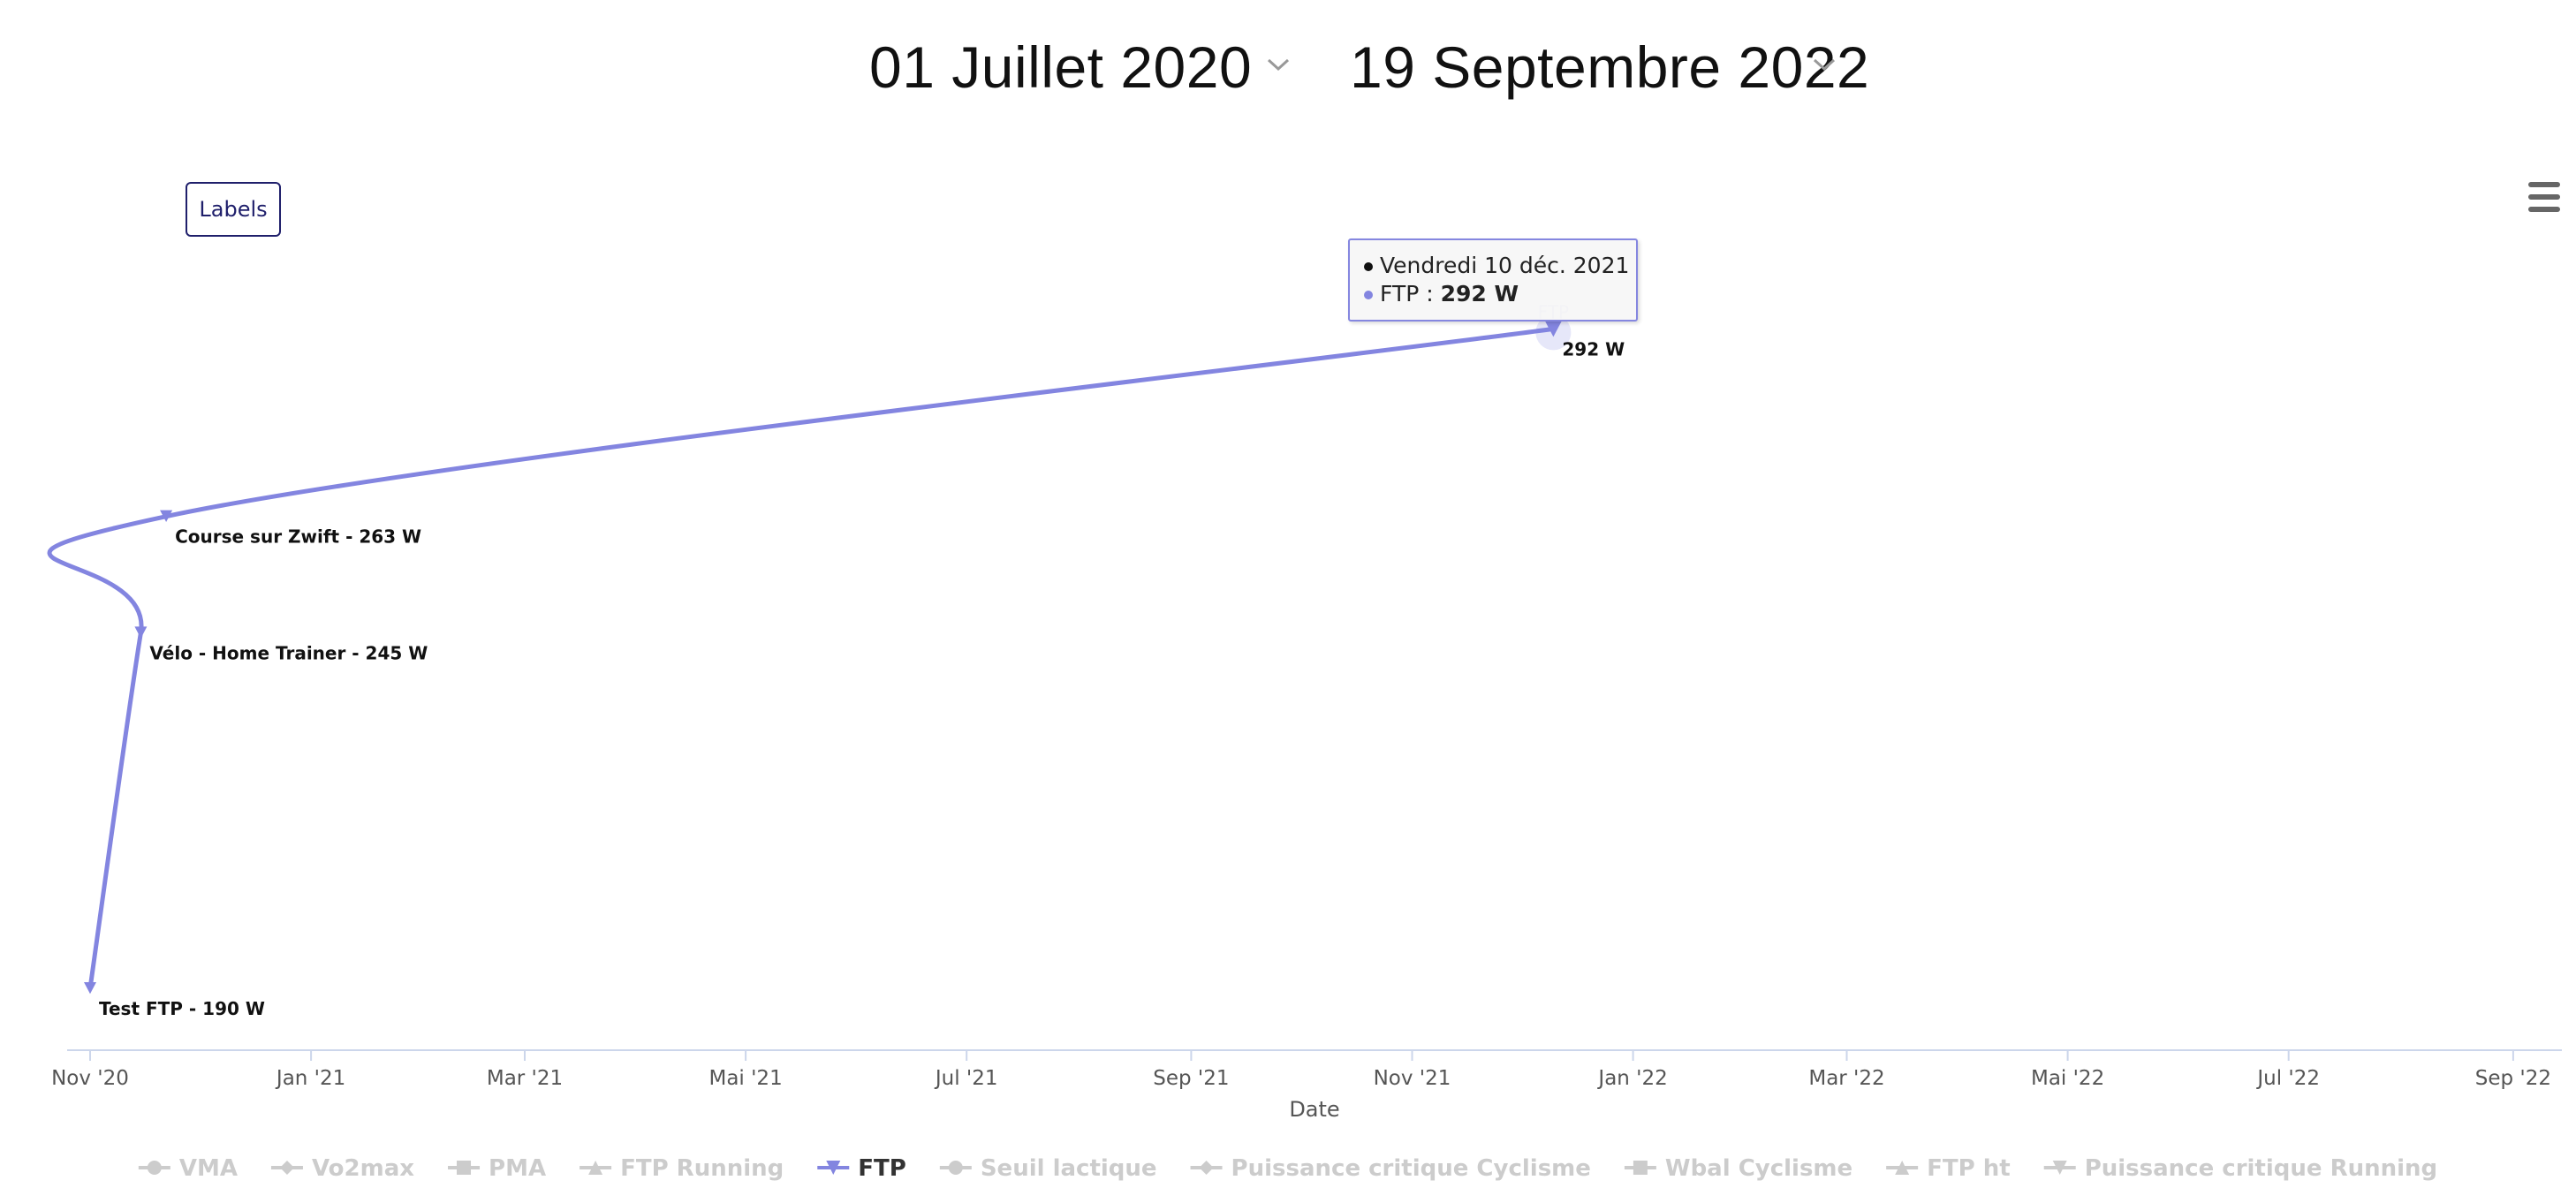 Image resolution: width=2576 pixels, height=1203 pixels. I want to click on x-tick-label: Jul '21, so click(966, 1079).